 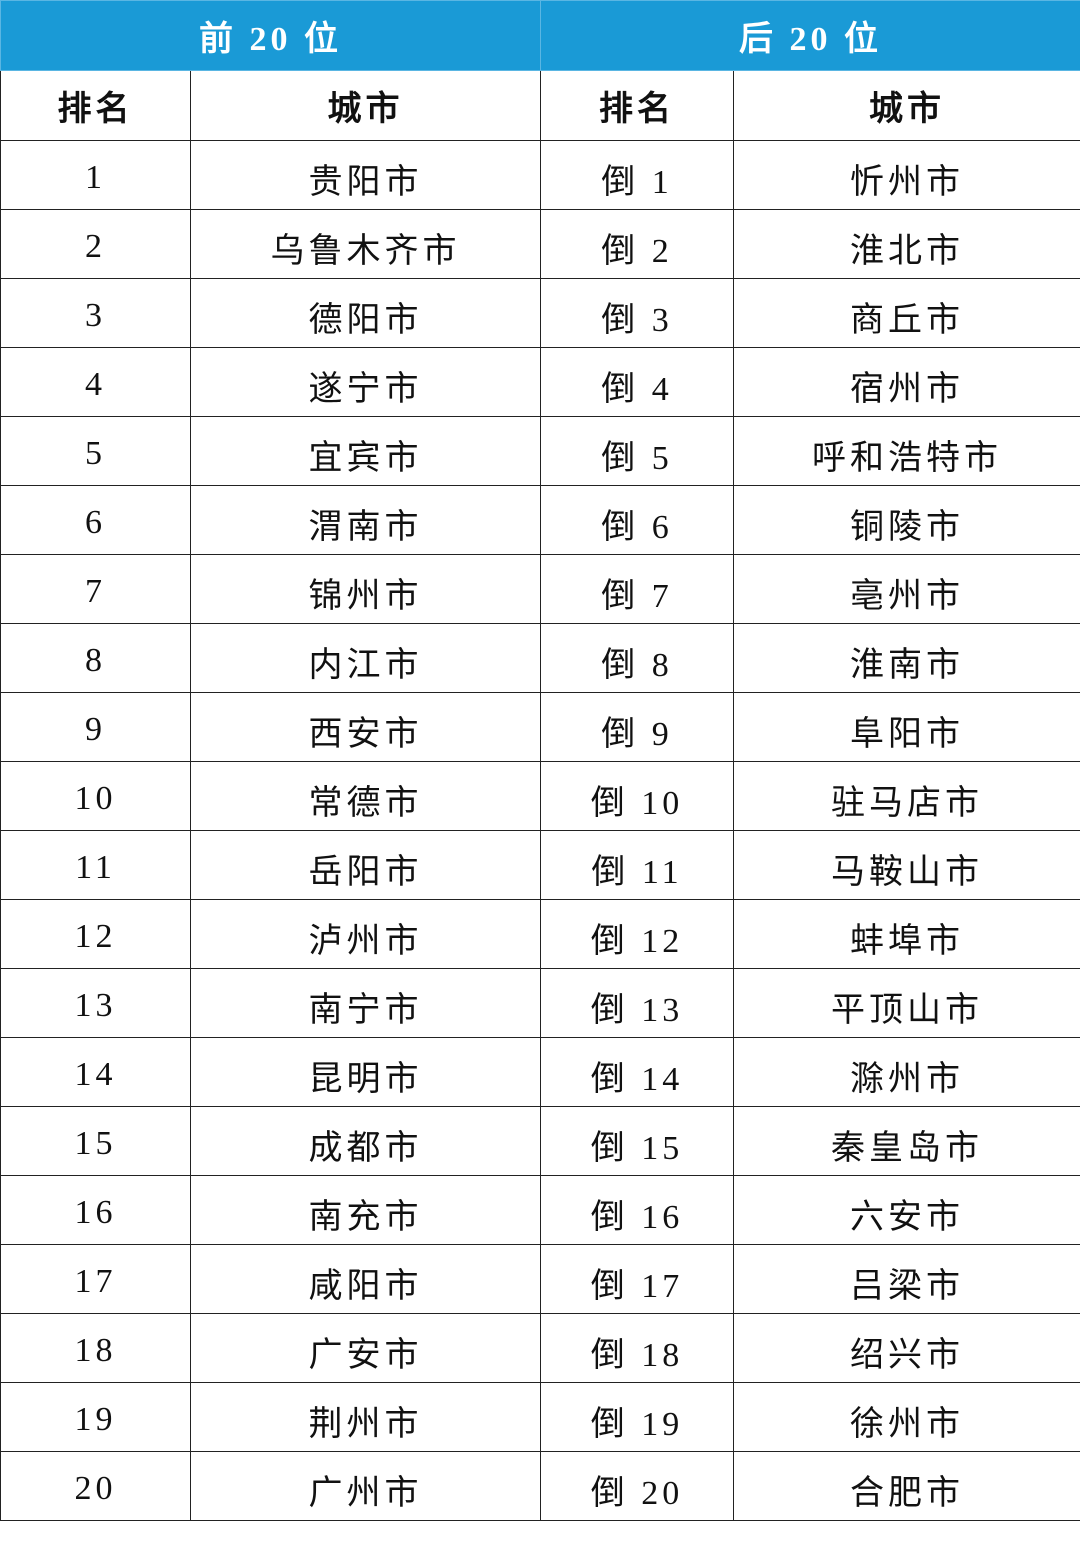 What do you see at coordinates (637, 727) in the screenshot?
I see `rank-cell: 倒 9` at bounding box center [637, 727].